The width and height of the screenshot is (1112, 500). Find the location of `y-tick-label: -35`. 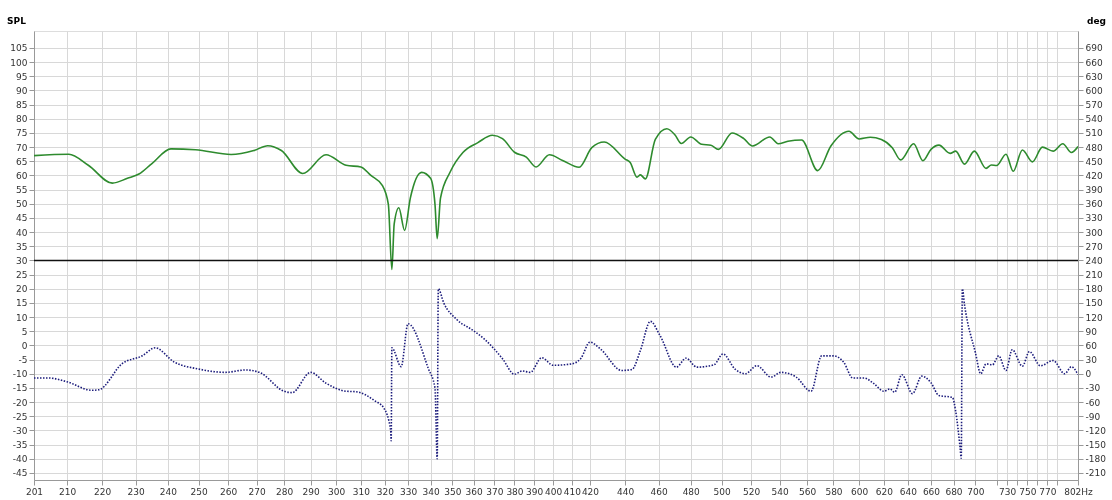

y-tick-label: -35 is located at coordinates (20, 445).